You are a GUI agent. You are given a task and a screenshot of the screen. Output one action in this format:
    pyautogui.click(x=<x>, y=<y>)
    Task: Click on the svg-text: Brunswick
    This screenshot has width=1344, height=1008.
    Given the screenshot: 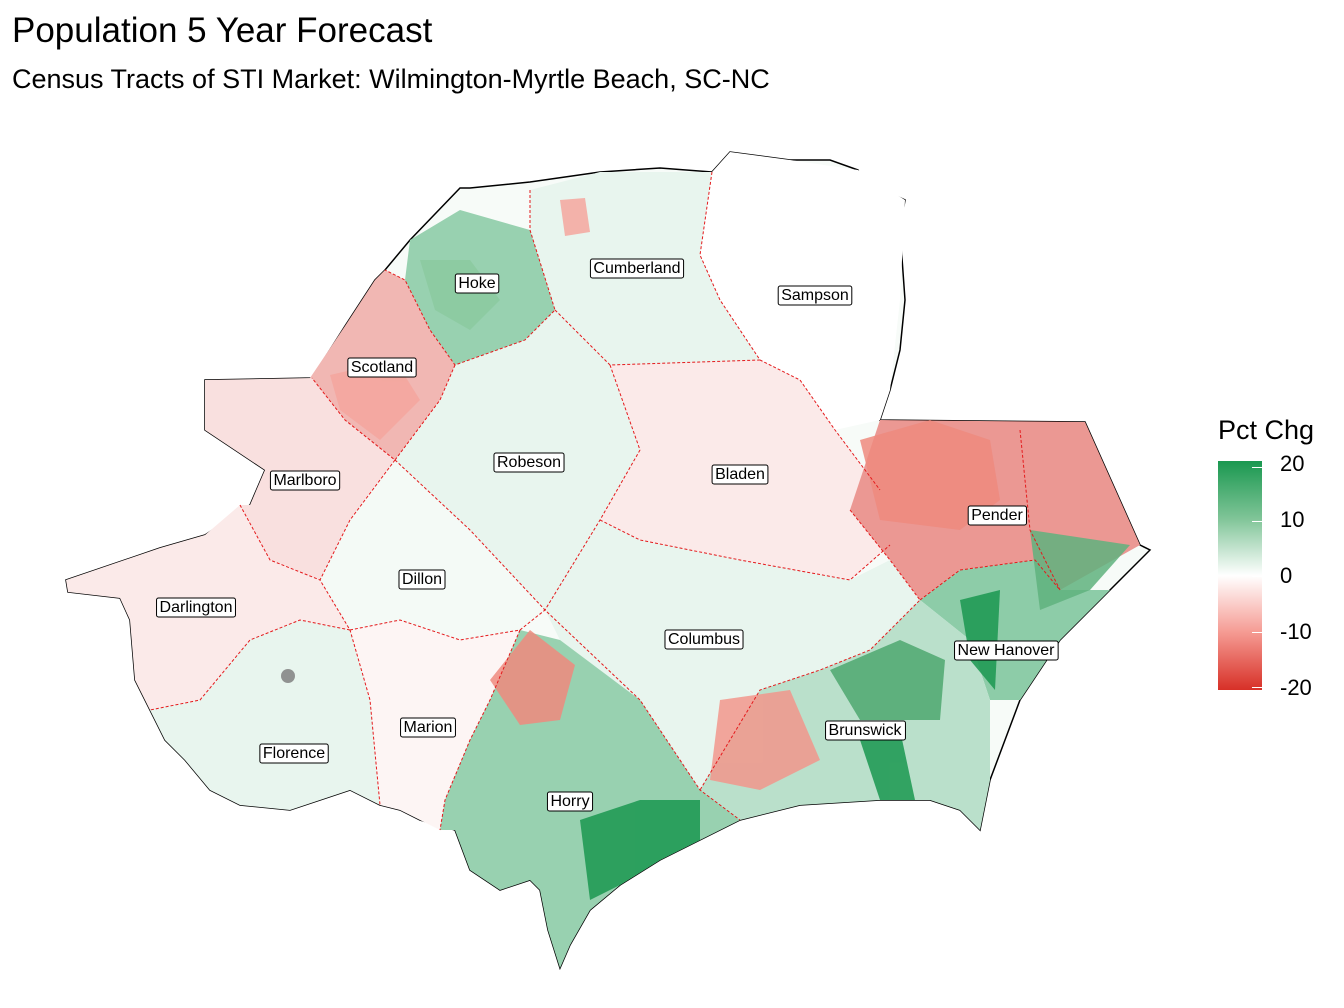 What is the action you would take?
    pyautogui.click(x=866, y=730)
    